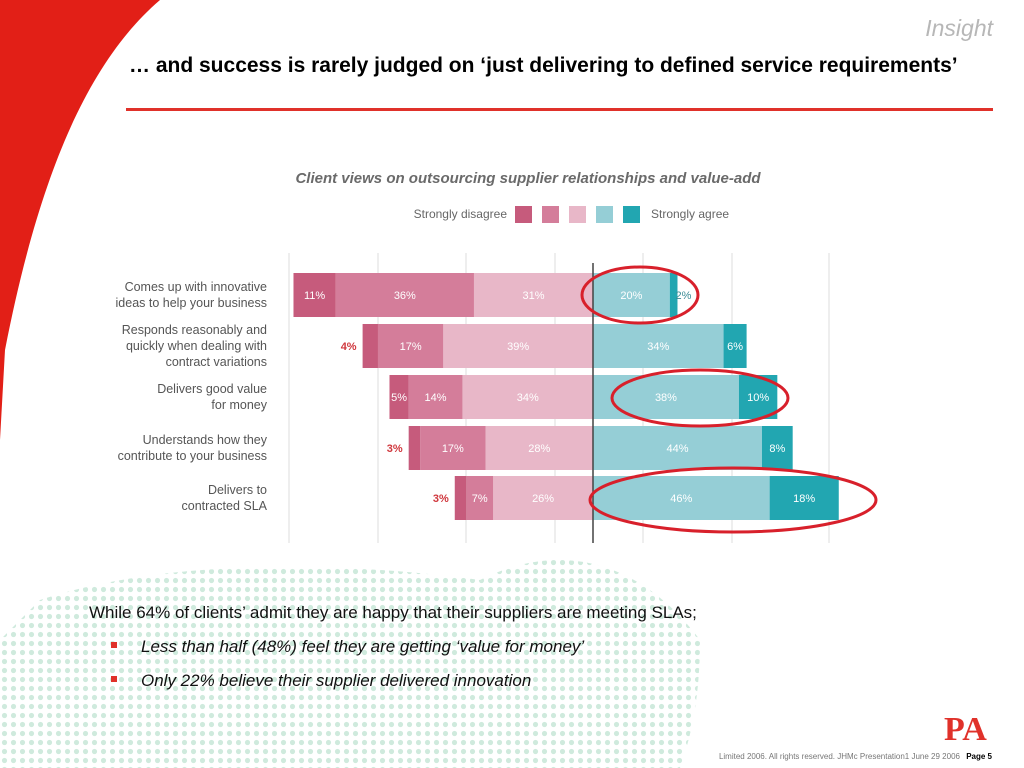  I want to click on data-label: 39%, so click(518, 347).